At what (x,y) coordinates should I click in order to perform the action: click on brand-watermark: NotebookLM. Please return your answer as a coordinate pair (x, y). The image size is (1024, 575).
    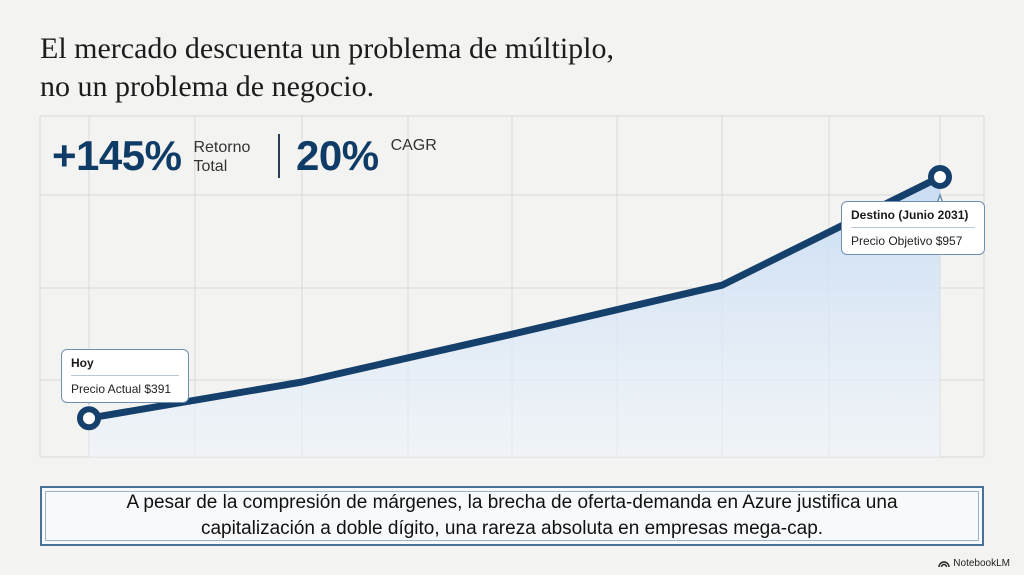
    Looking at the image, I should click on (974, 563).